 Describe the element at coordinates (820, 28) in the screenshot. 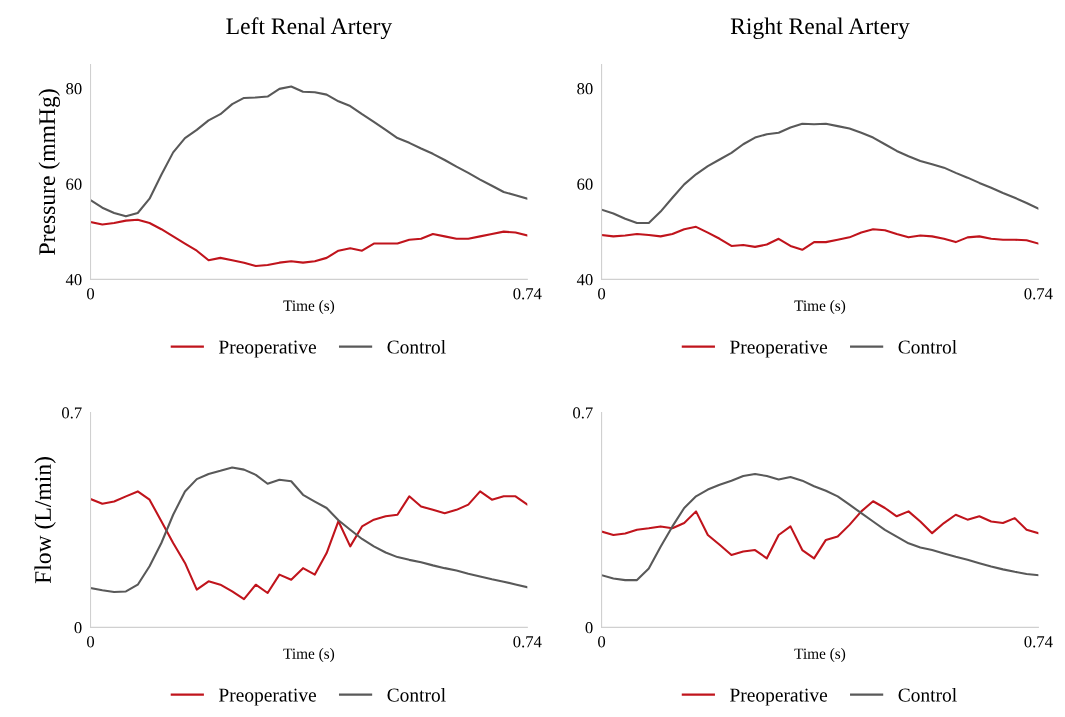

I see `chart-title: Right Renal Artery` at that location.